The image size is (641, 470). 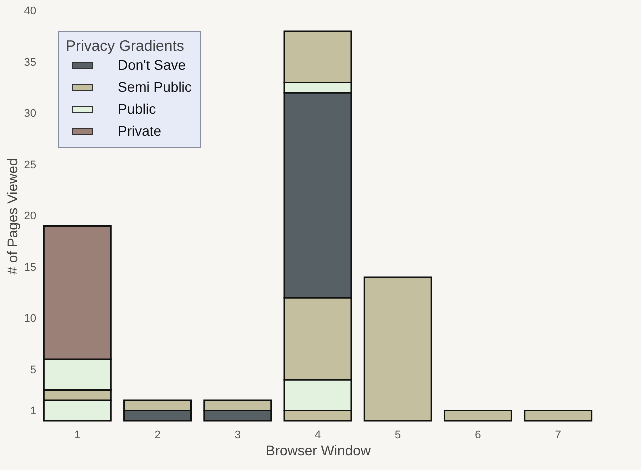 What do you see at coordinates (33, 411) in the screenshot?
I see `y-tick-label: 1` at bounding box center [33, 411].